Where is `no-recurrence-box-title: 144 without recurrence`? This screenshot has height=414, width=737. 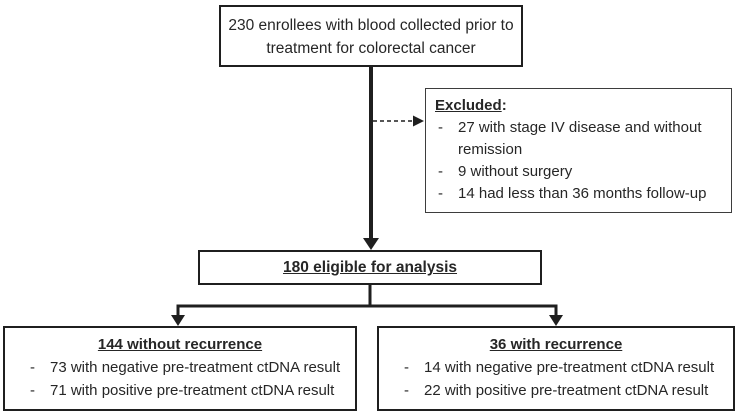
no-recurrence-box-title: 144 without recurrence is located at coordinates (180, 344).